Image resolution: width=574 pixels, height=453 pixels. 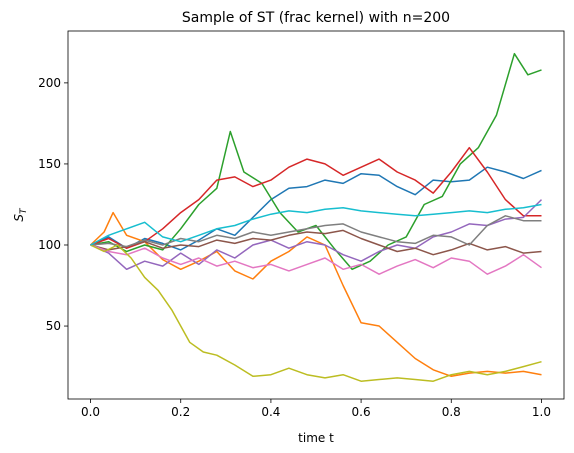 I want to click on y-tick-label: 50, so click(x=53, y=326).